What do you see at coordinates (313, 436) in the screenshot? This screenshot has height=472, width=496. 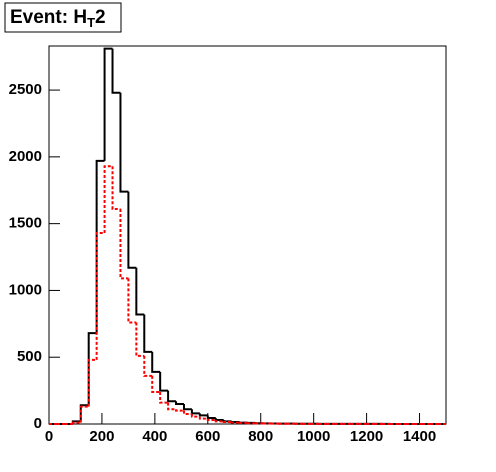 I see `x-tick-label: 1000` at bounding box center [313, 436].